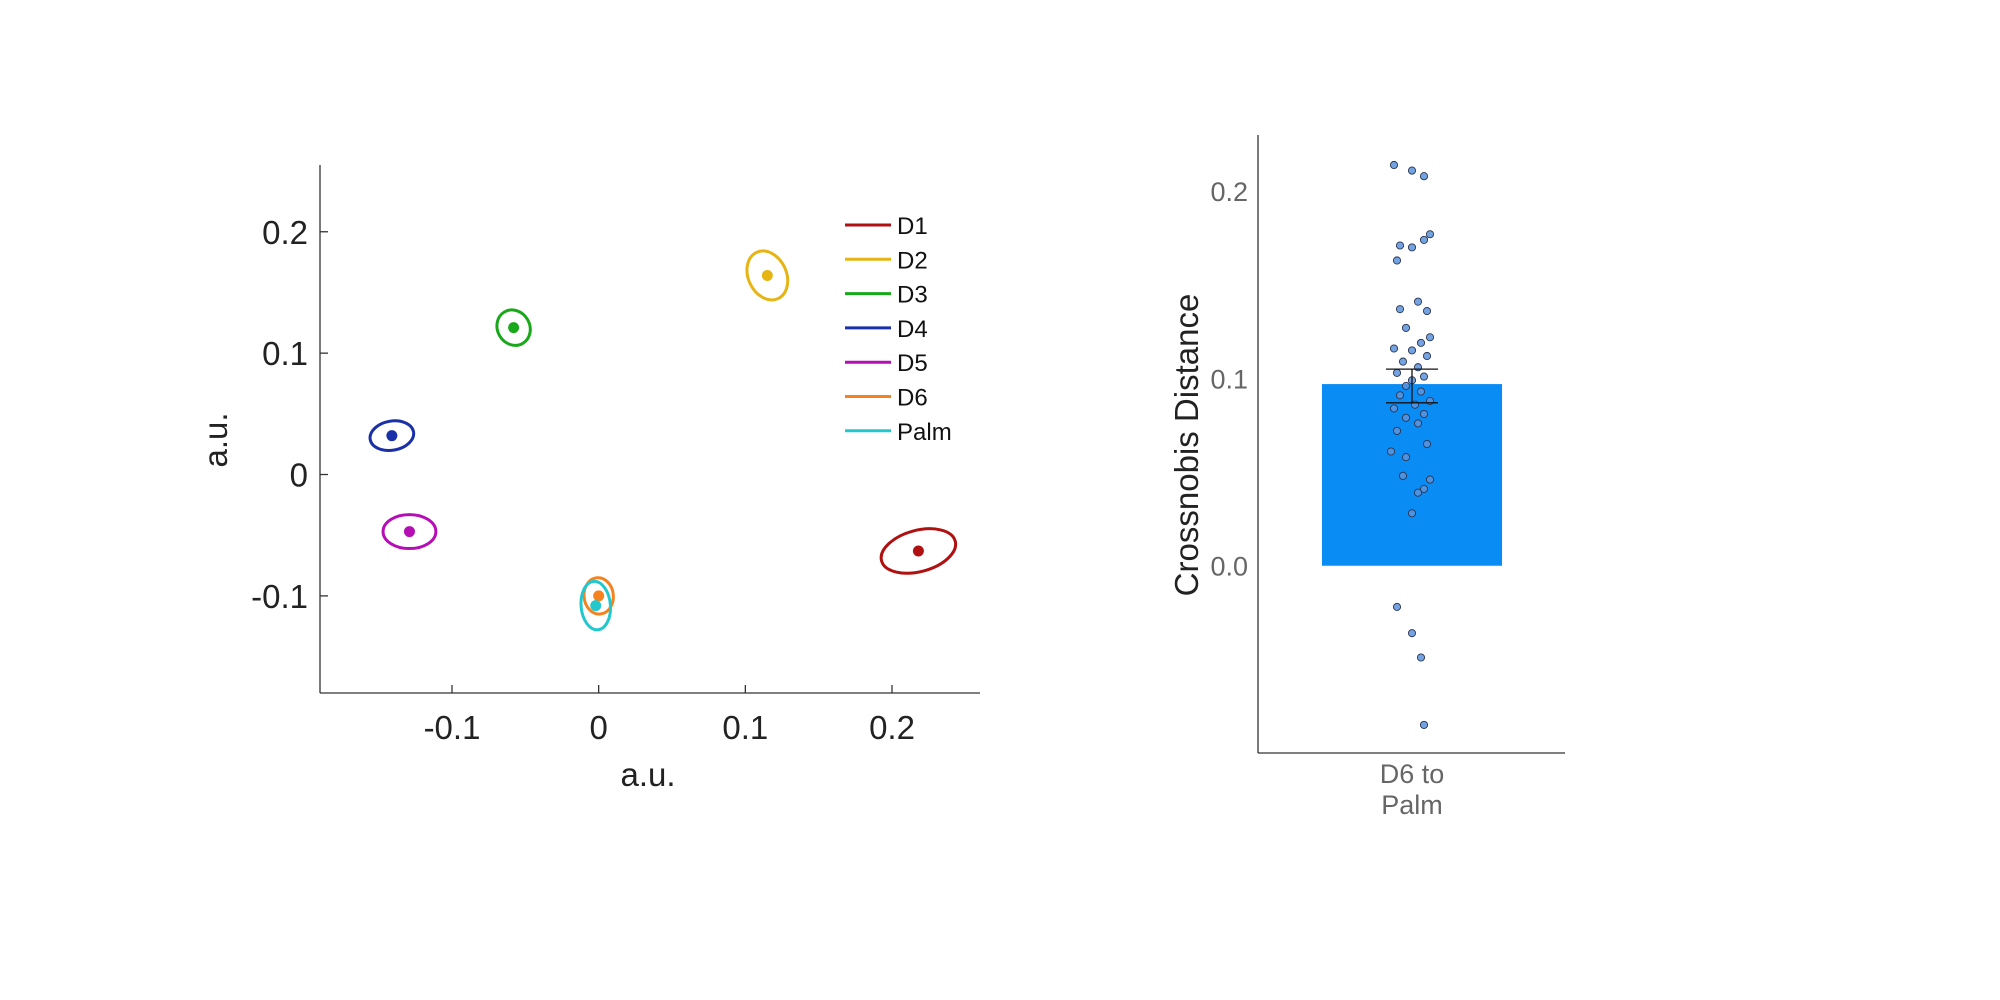 This screenshot has height=1000, width=2000. I want to click on legend-label-d4: D4, so click(912, 329).